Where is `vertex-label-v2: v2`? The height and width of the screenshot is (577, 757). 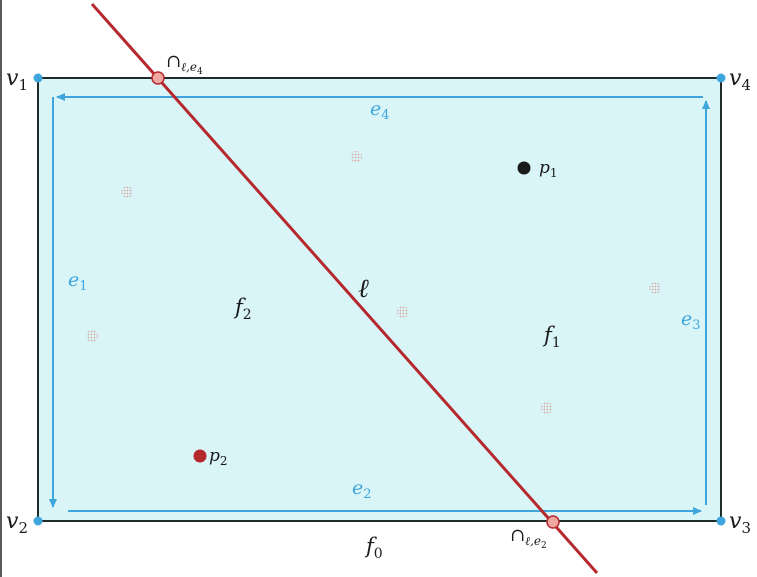
vertex-label-v2: v2 is located at coordinates (17, 523).